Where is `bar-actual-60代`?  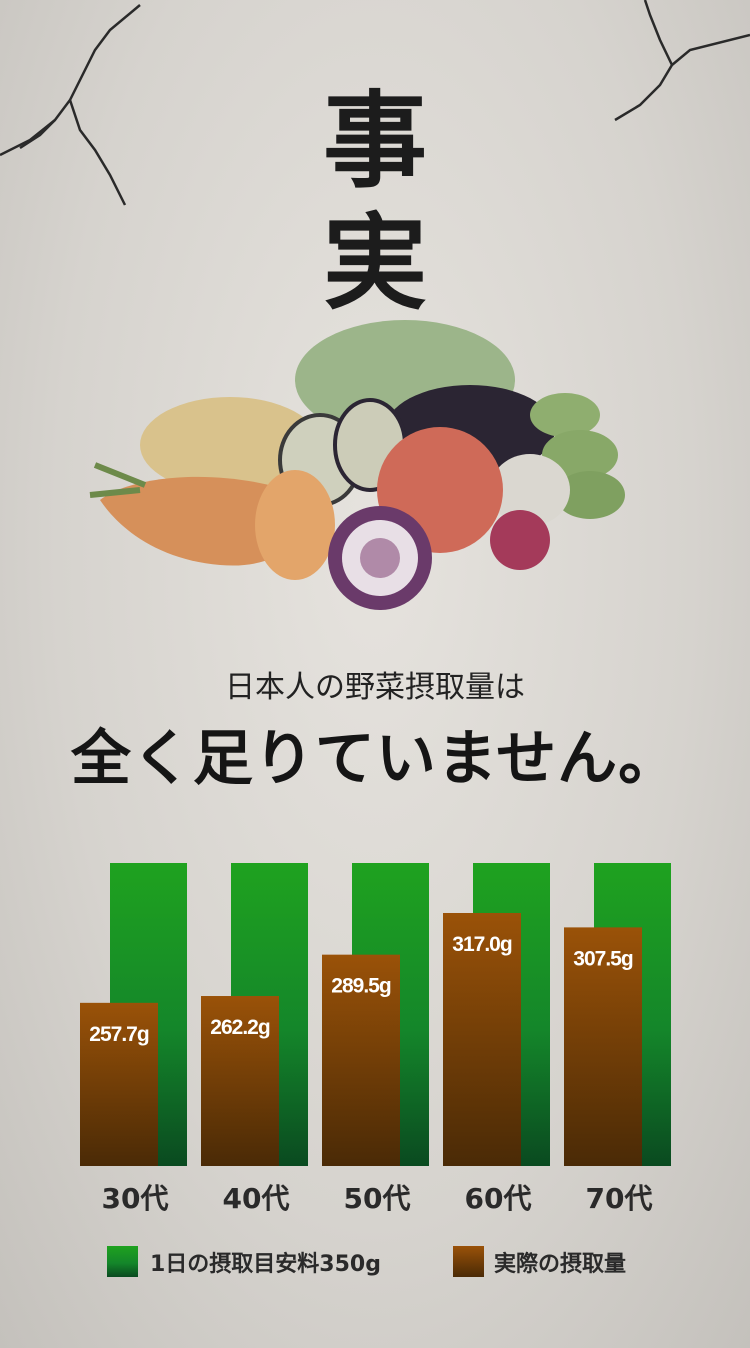 bar-actual-60代 is located at coordinates (482, 1039).